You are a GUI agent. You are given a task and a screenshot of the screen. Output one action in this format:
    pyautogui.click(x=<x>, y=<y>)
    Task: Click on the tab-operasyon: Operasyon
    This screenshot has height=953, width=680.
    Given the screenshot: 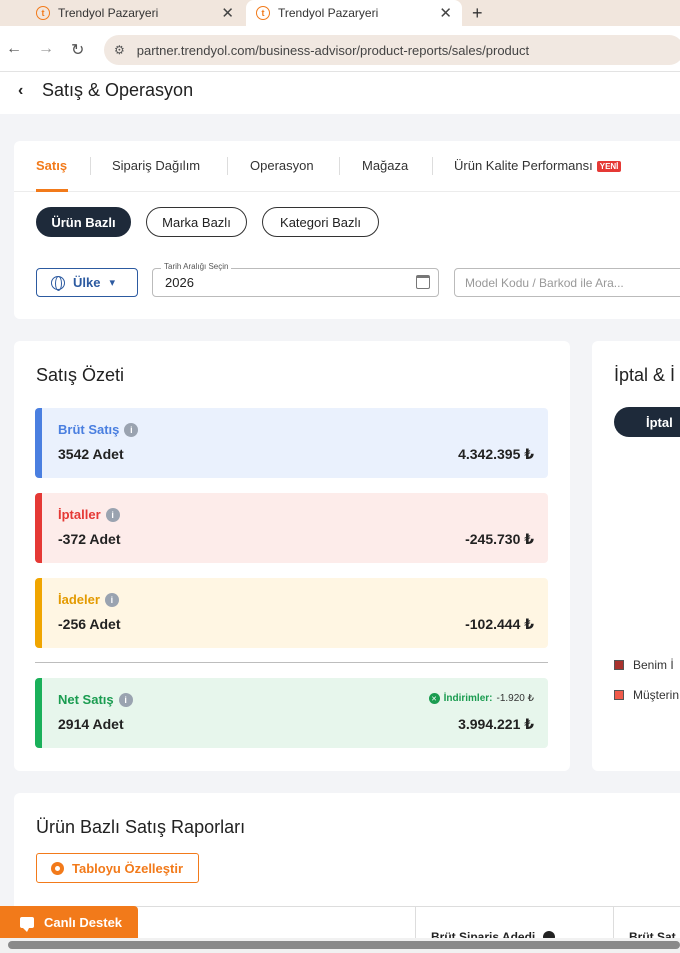 What is the action you would take?
    pyautogui.click(x=282, y=165)
    